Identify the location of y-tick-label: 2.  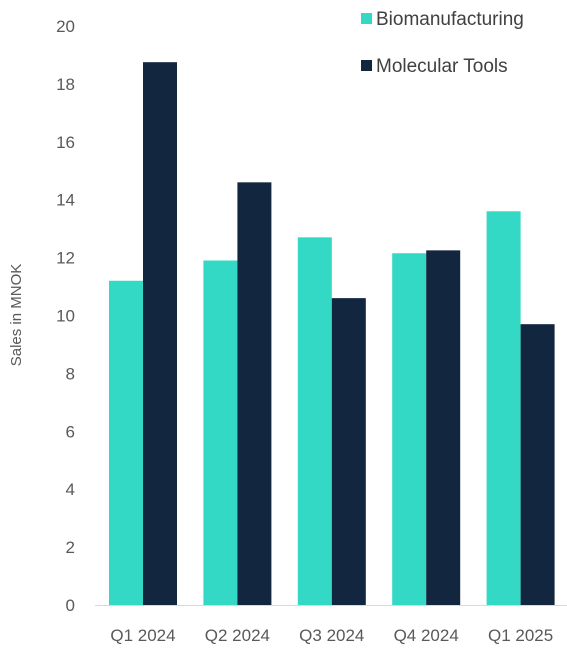
(70, 547).